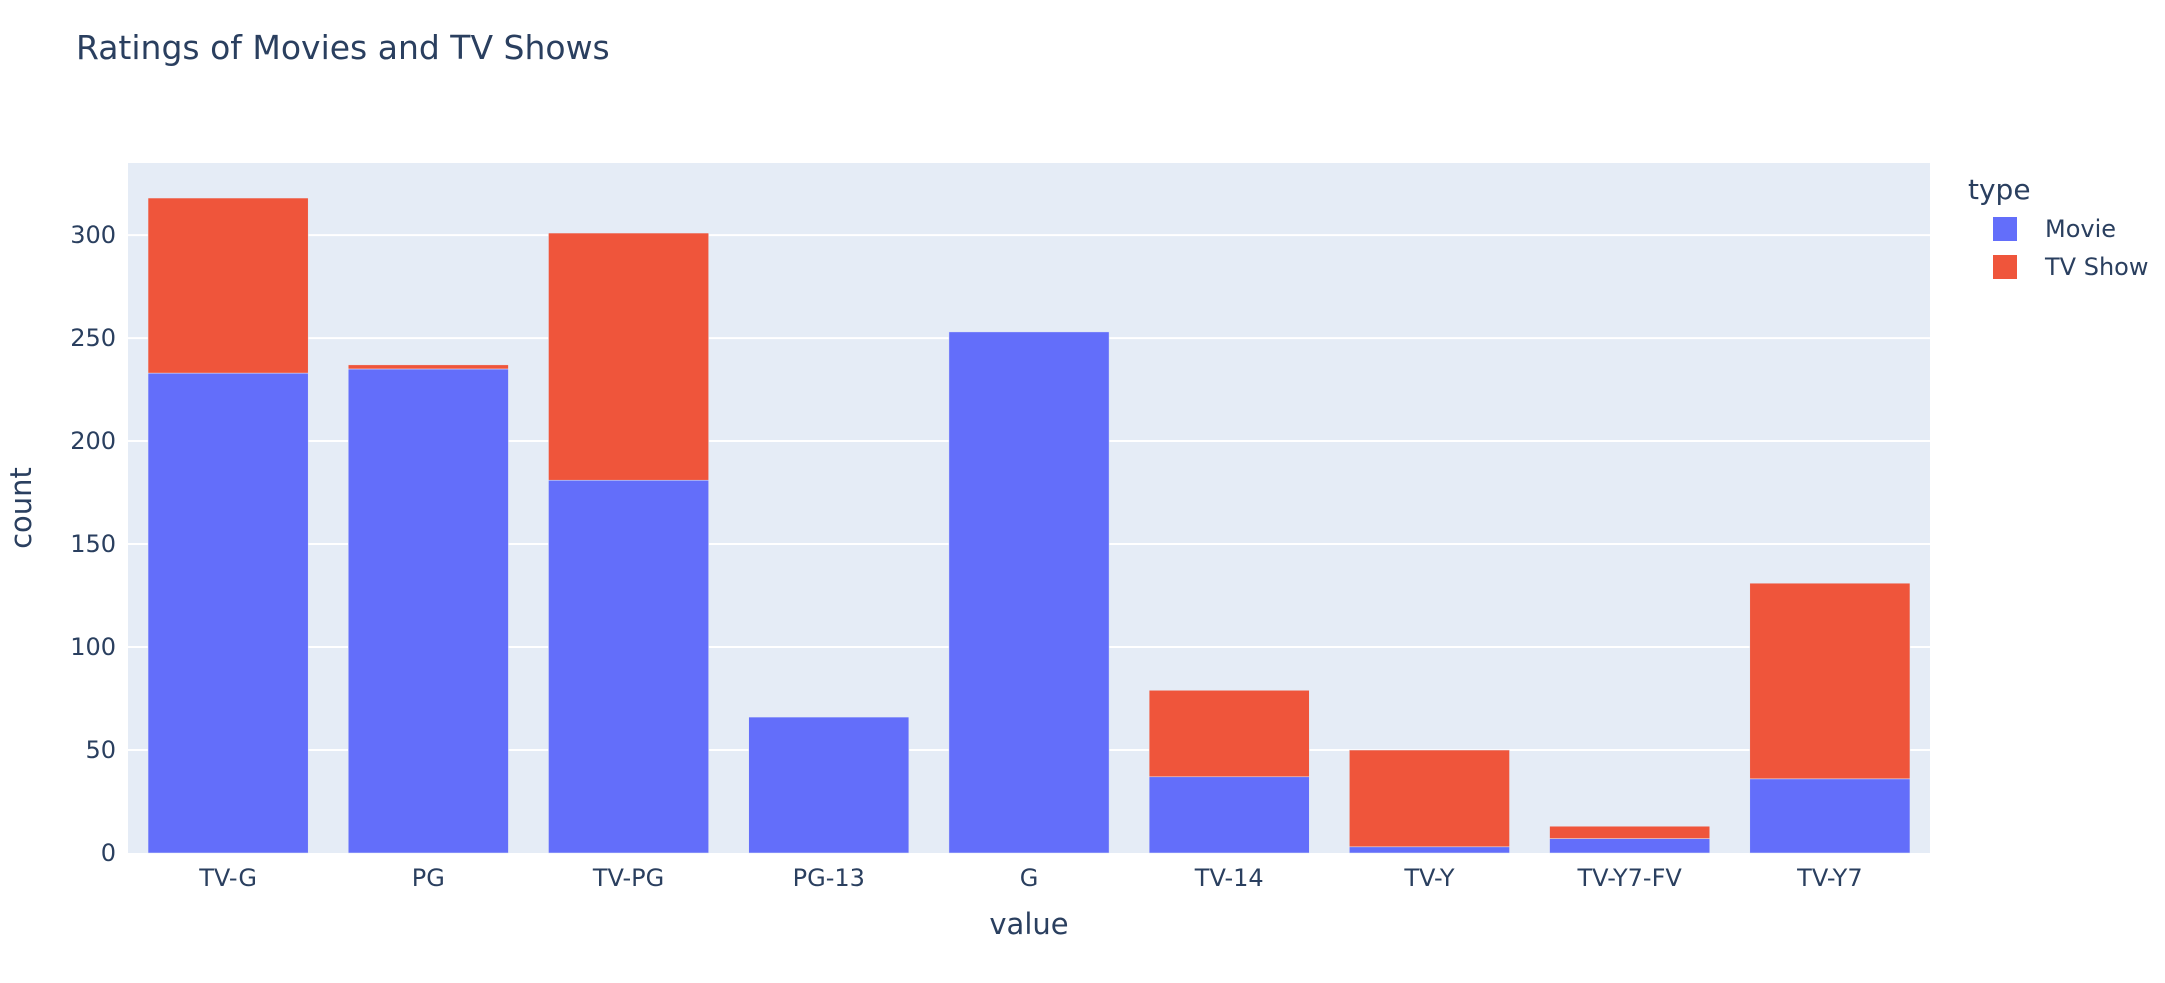 Image resolution: width=2165 pixels, height=983 pixels. I want to click on x-axis-title: value, so click(1028, 924).